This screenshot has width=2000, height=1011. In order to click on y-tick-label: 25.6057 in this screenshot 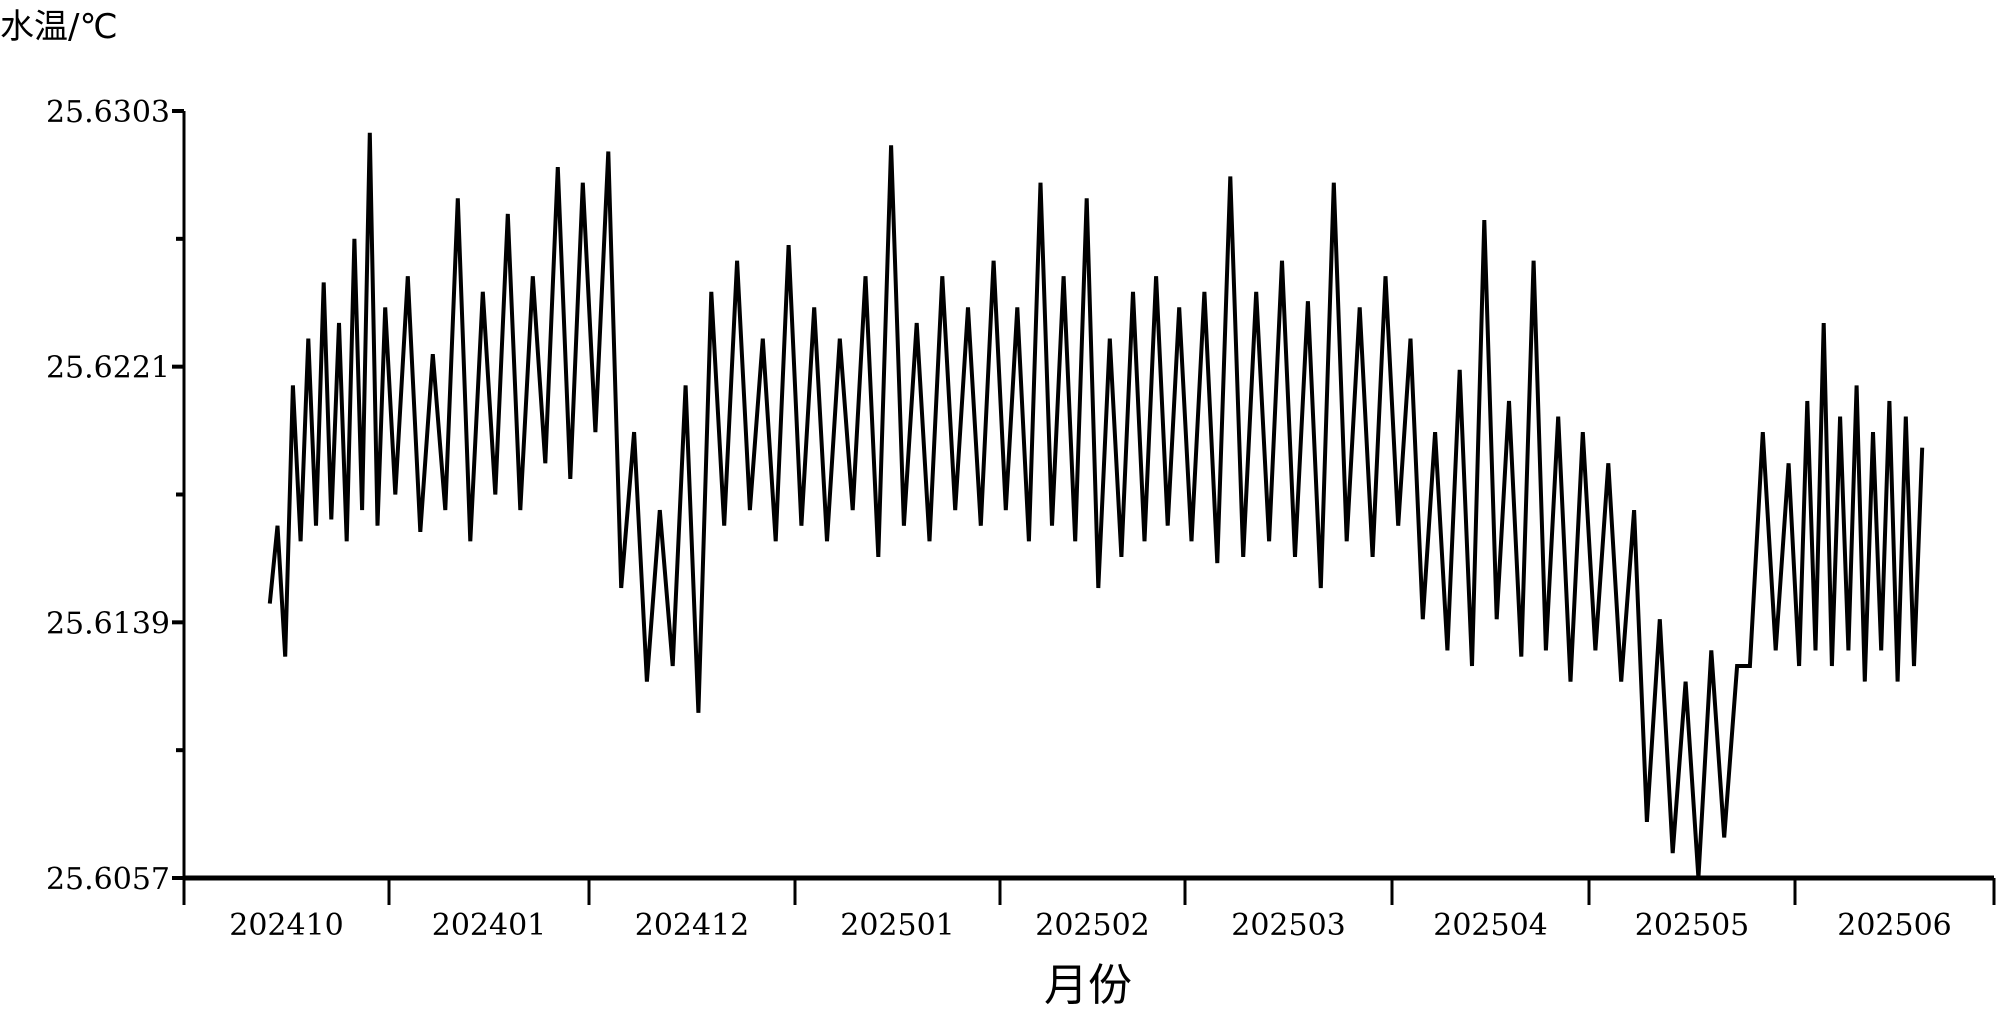, I will do `click(108, 879)`.